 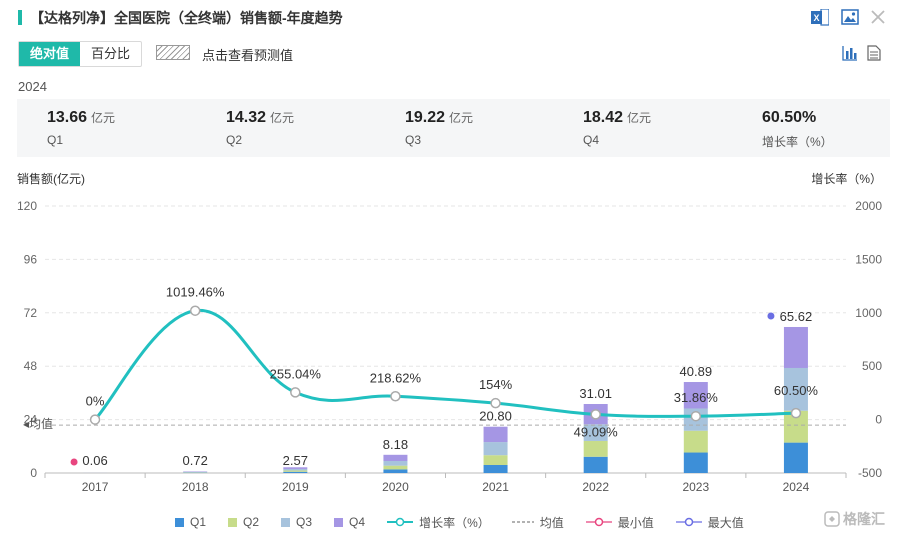 What do you see at coordinates (195, 460) in the screenshot?
I see `total-label: 0.72` at bounding box center [195, 460].